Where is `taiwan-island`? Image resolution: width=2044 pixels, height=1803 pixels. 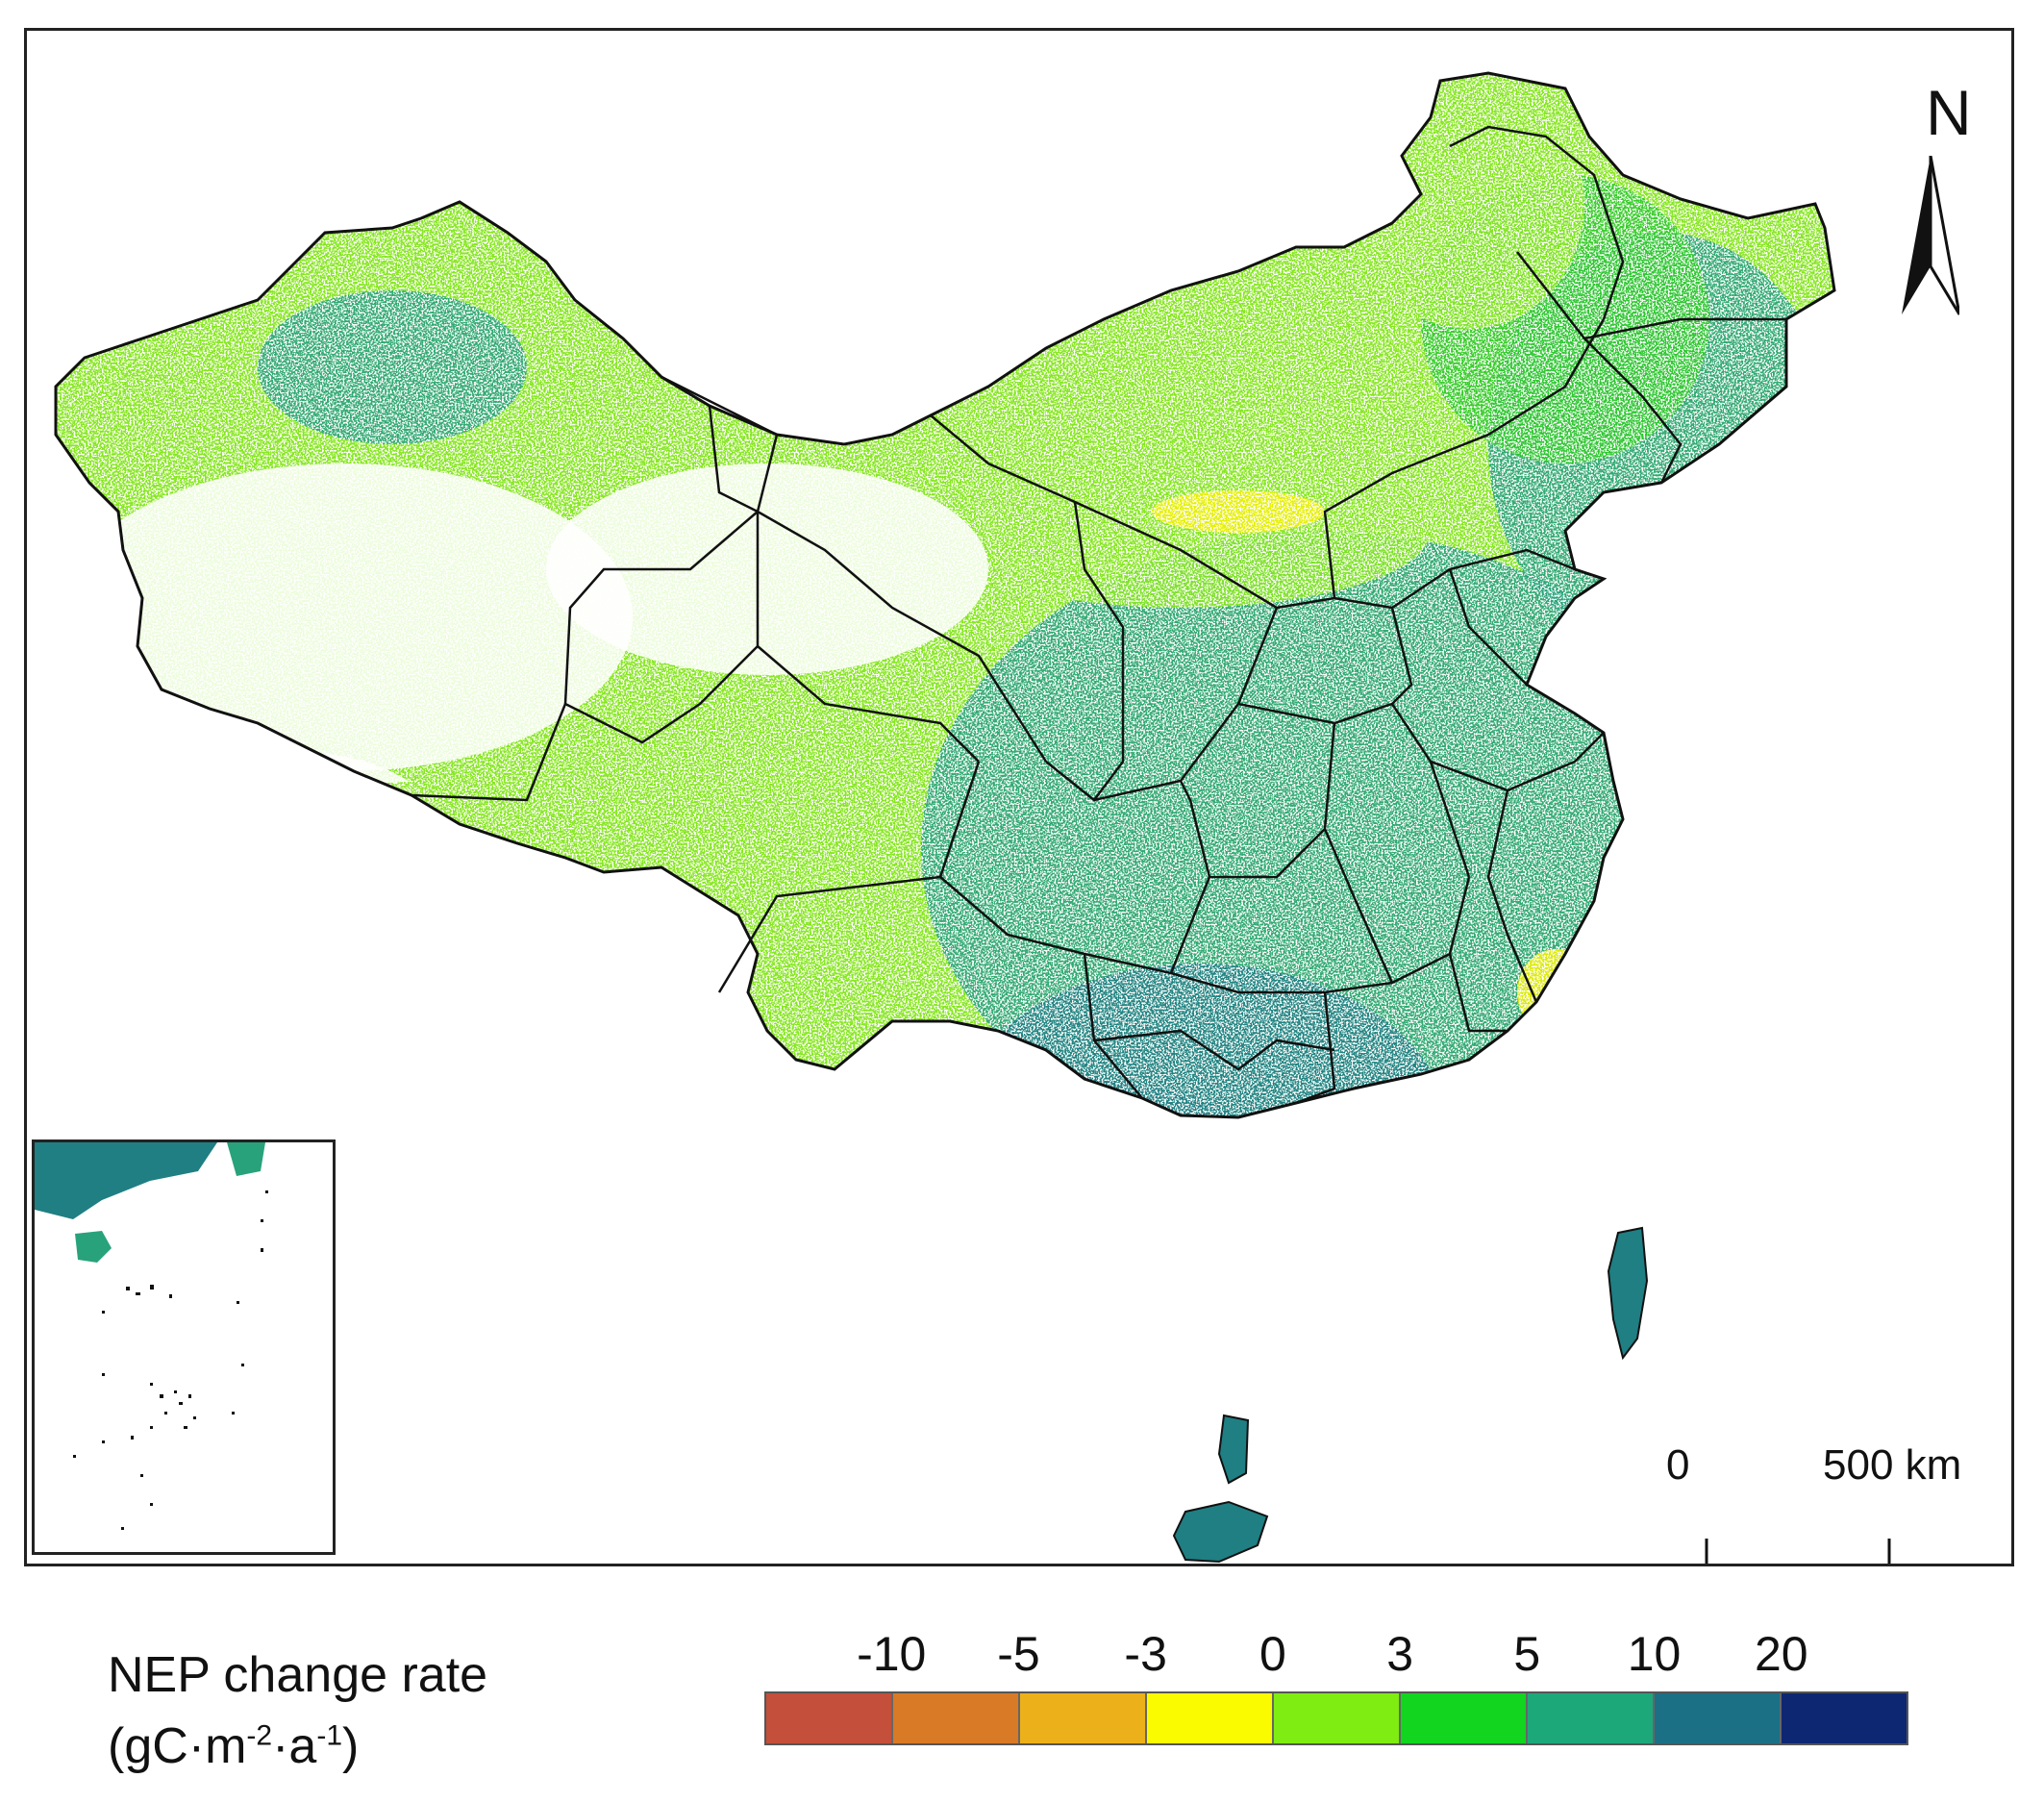
taiwan-island is located at coordinates (1628, 1293).